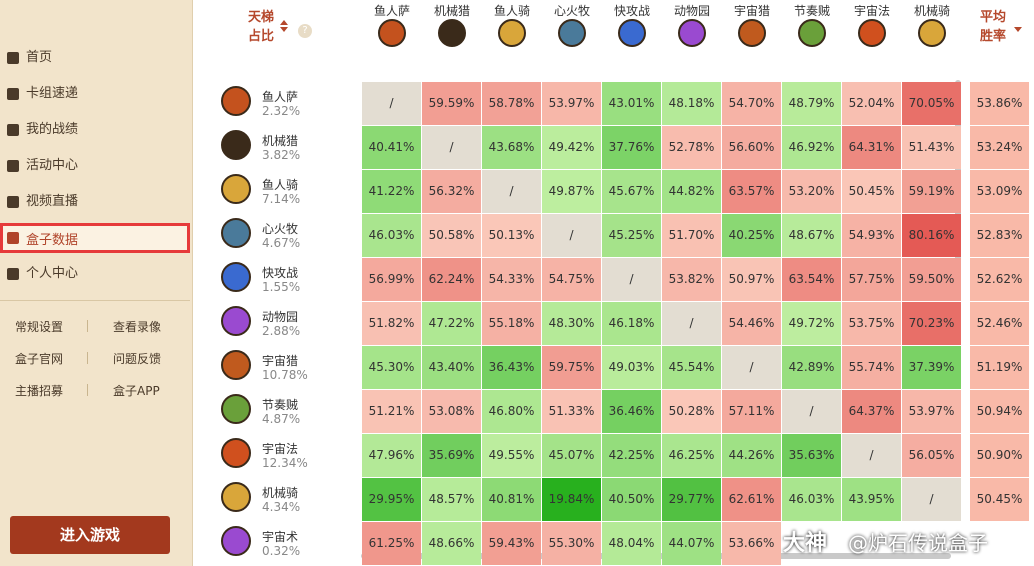  I want to click on nav-item: 活动中心, so click(95, 166).